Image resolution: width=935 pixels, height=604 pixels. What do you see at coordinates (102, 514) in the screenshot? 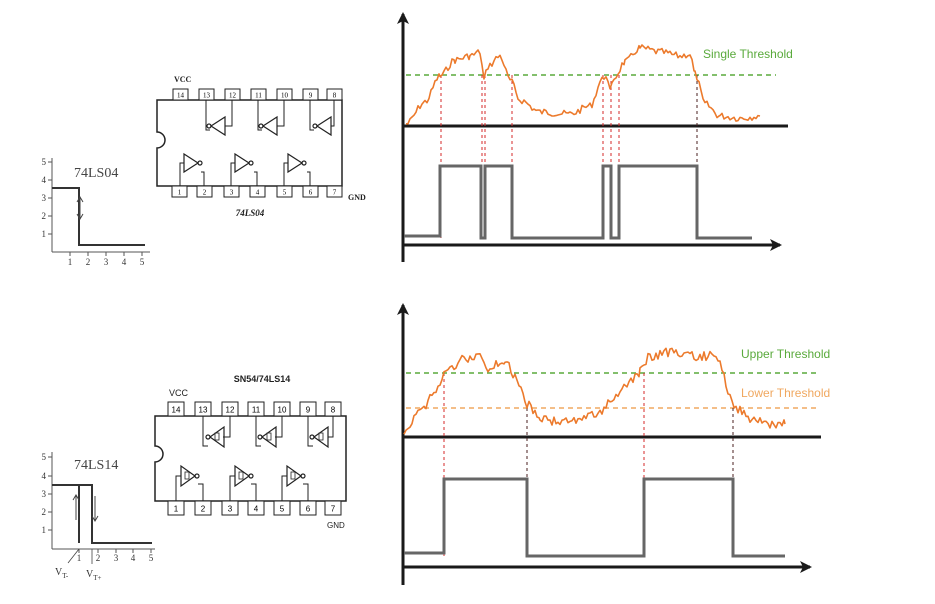
I see `transfer-curve-upper-branch` at bounding box center [102, 514].